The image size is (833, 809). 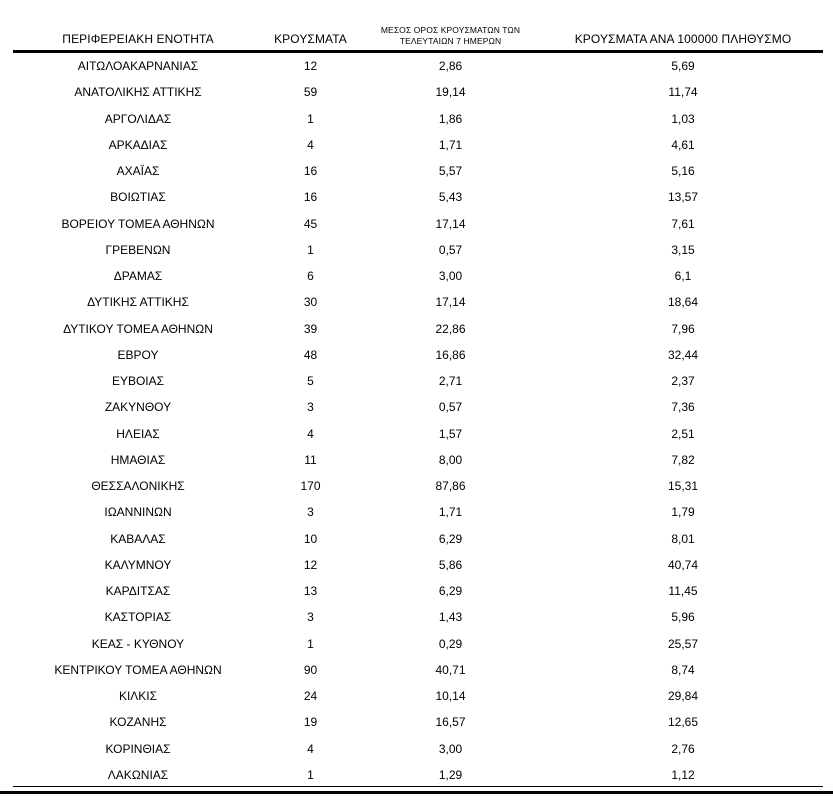 What do you see at coordinates (450, 617) in the screenshot?
I see `cell-avg7: 1,43` at bounding box center [450, 617].